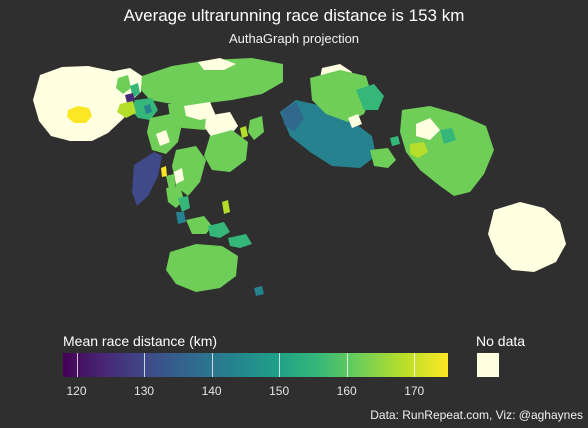  I want to click on region-australia, so click(202, 268).